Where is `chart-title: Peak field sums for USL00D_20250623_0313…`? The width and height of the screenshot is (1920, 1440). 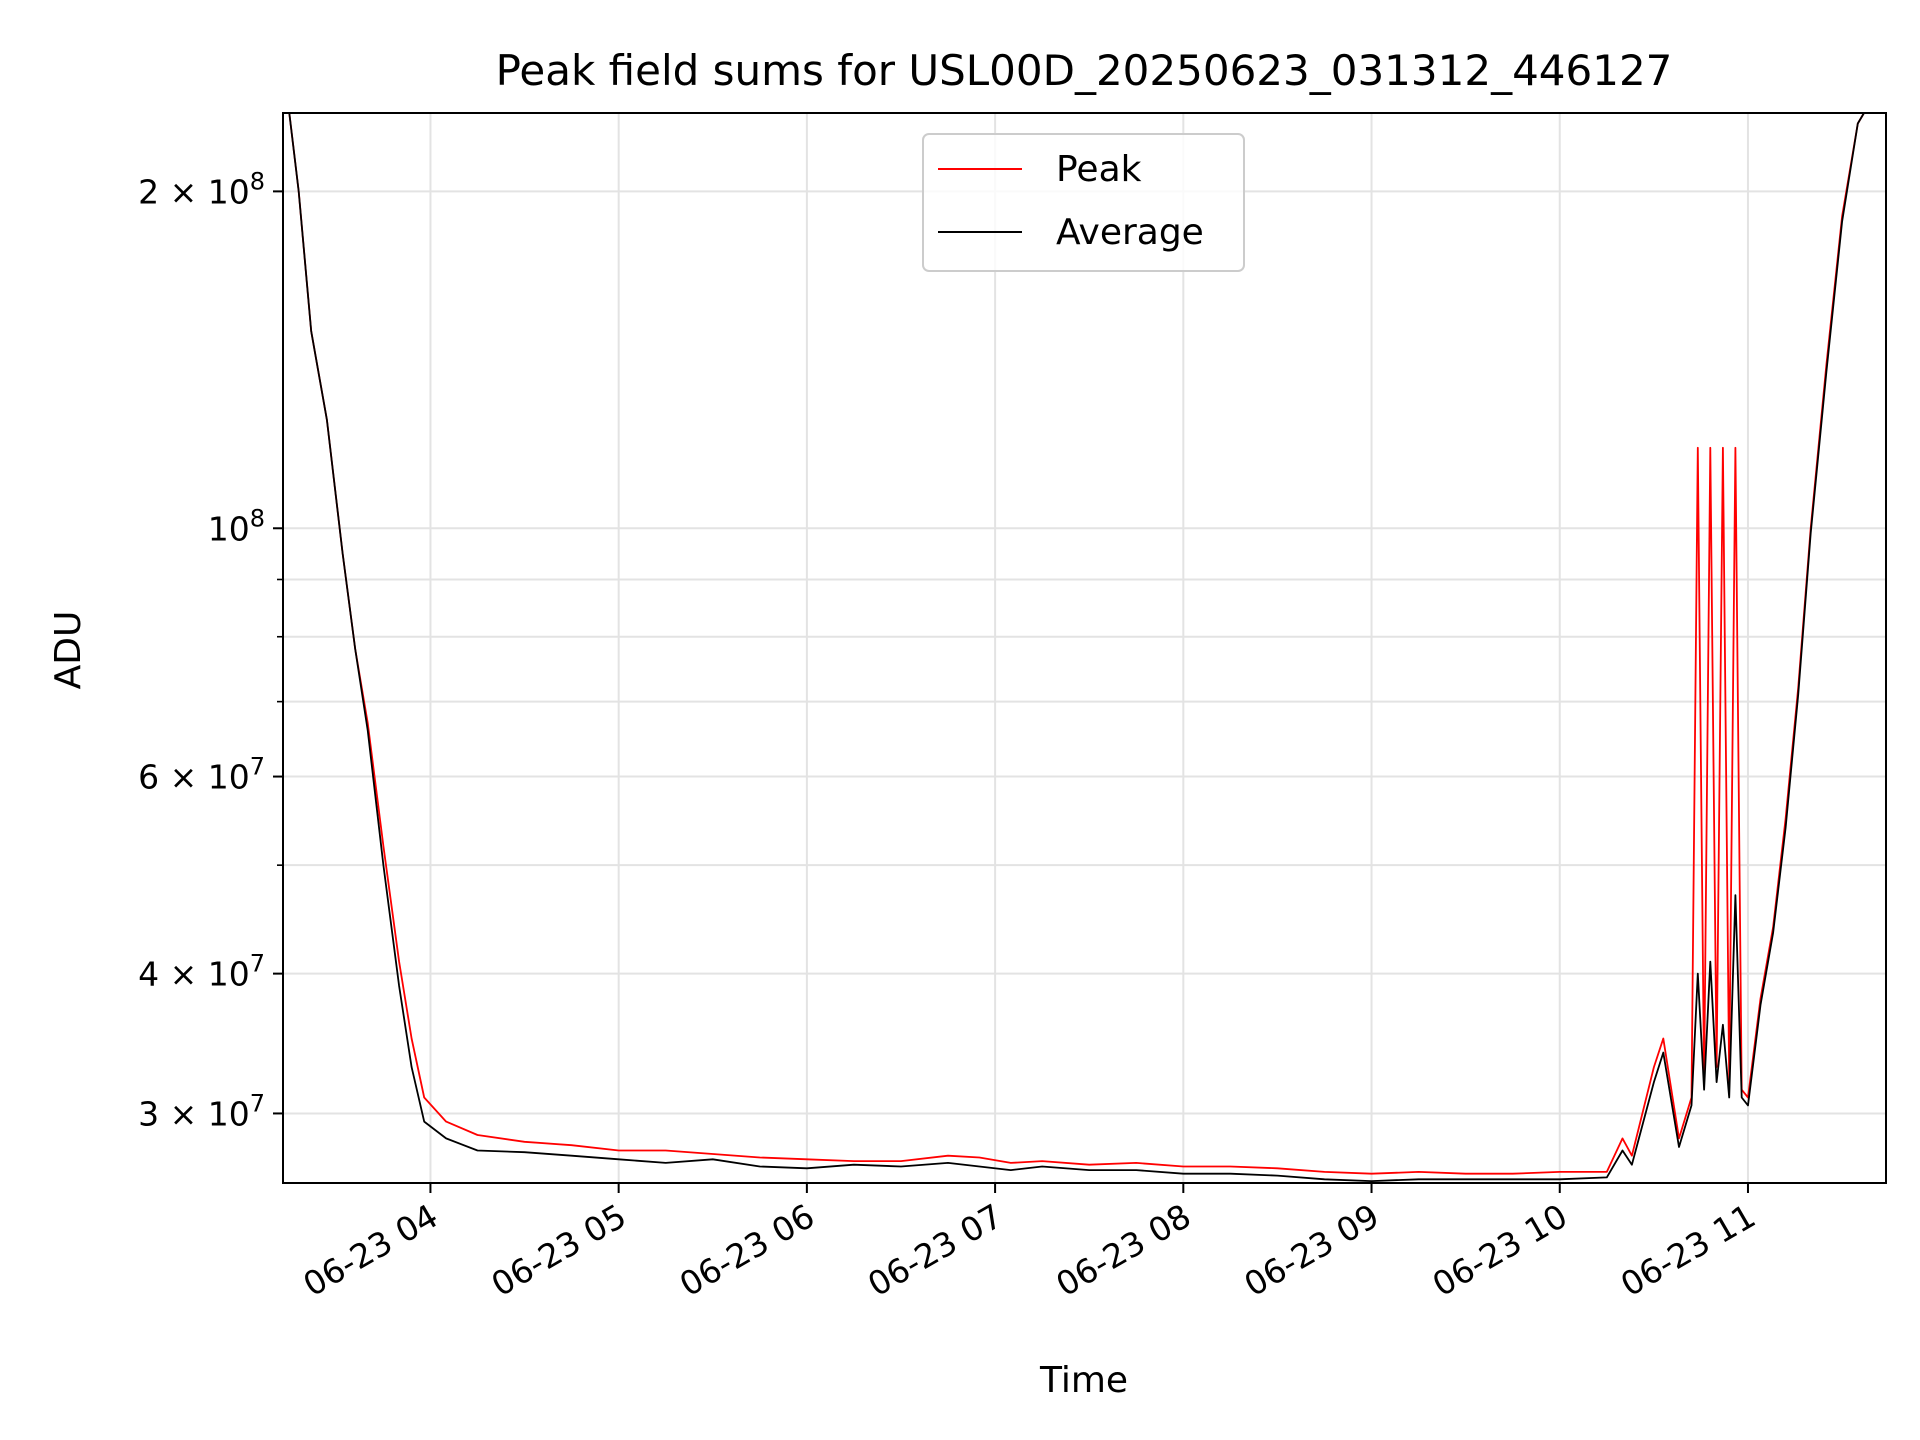 chart-title: Peak field sums for USL00D_20250623_0313… is located at coordinates (1084, 70).